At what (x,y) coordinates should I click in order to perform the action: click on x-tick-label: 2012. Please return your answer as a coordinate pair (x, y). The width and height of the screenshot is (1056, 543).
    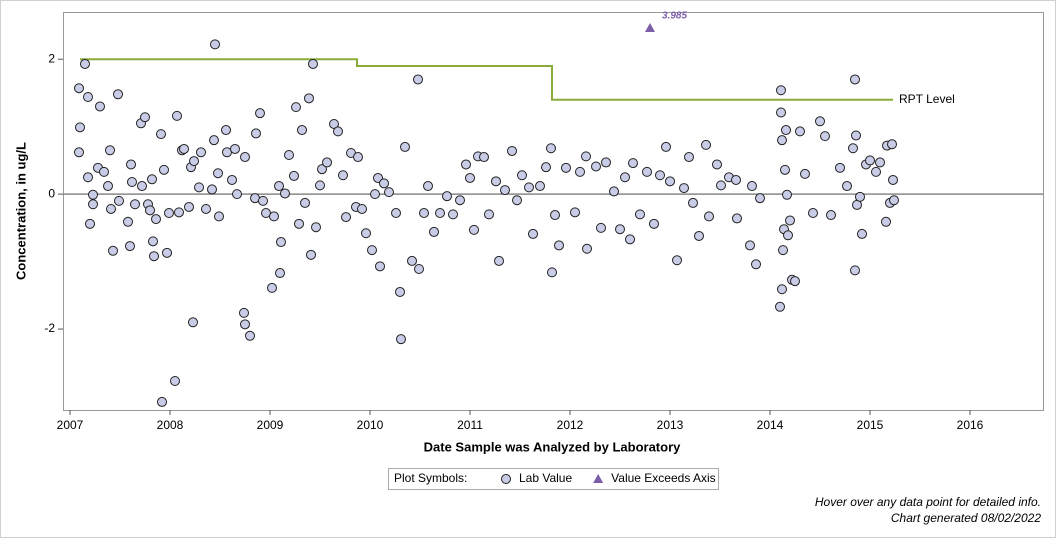
    Looking at the image, I should click on (570, 425).